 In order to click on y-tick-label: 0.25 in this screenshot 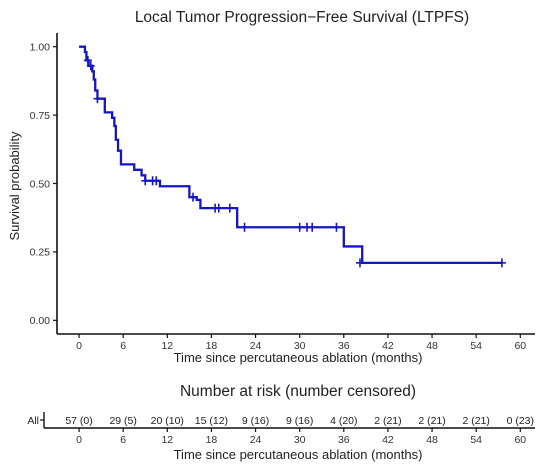, I will do `click(40, 253)`.